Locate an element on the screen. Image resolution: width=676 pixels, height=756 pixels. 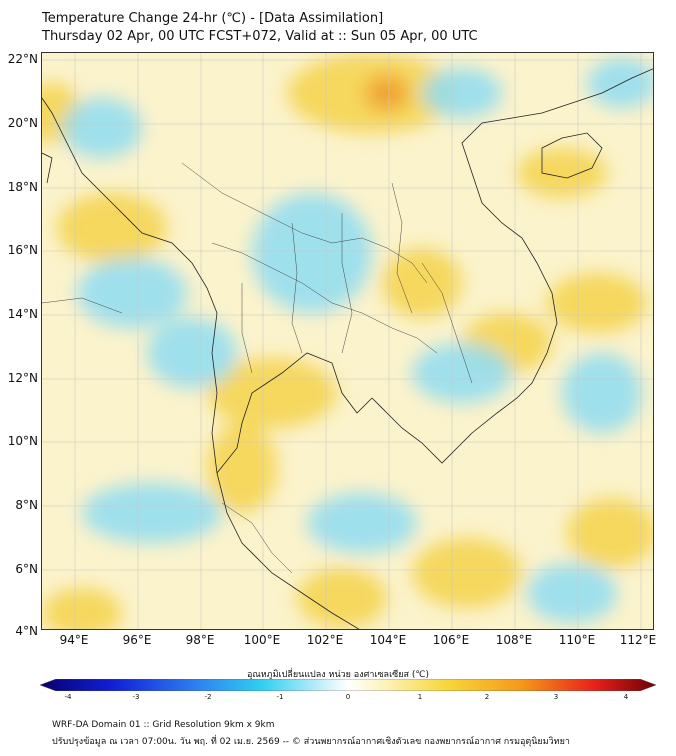
lat-label-10n: 10°N is located at coordinates (22, 441).